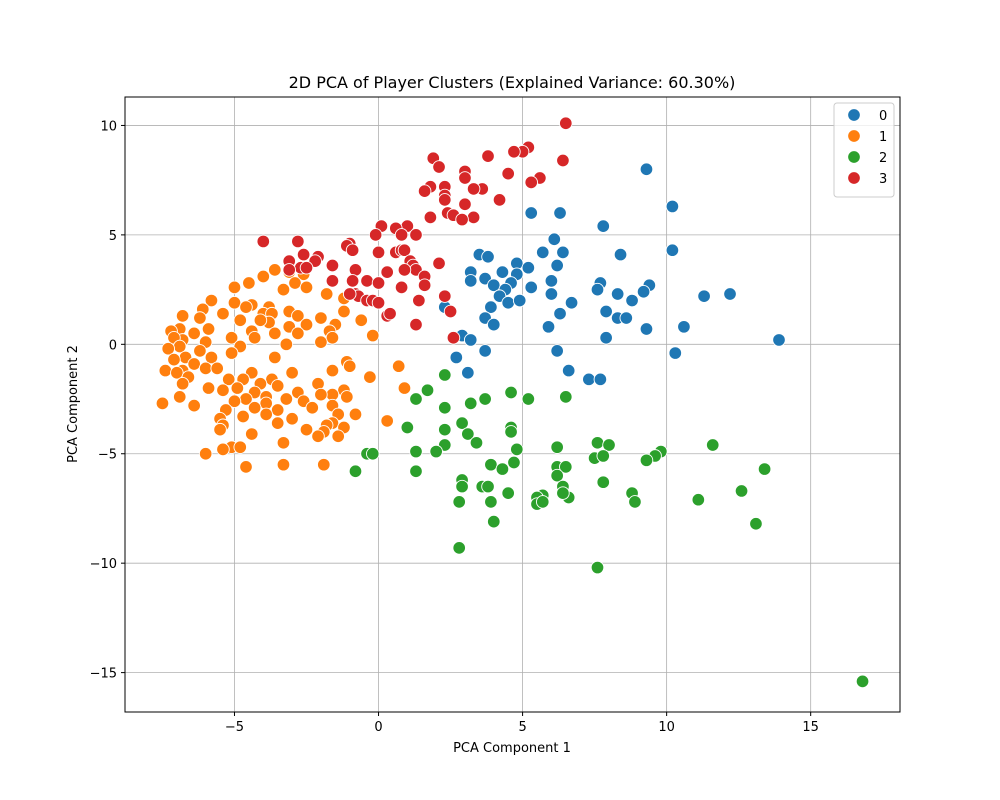 The height and width of the screenshot is (800, 1000). What do you see at coordinates (103, 674) in the screenshot?
I see `y-tick-label: −15` at bounding box center [103, 674].